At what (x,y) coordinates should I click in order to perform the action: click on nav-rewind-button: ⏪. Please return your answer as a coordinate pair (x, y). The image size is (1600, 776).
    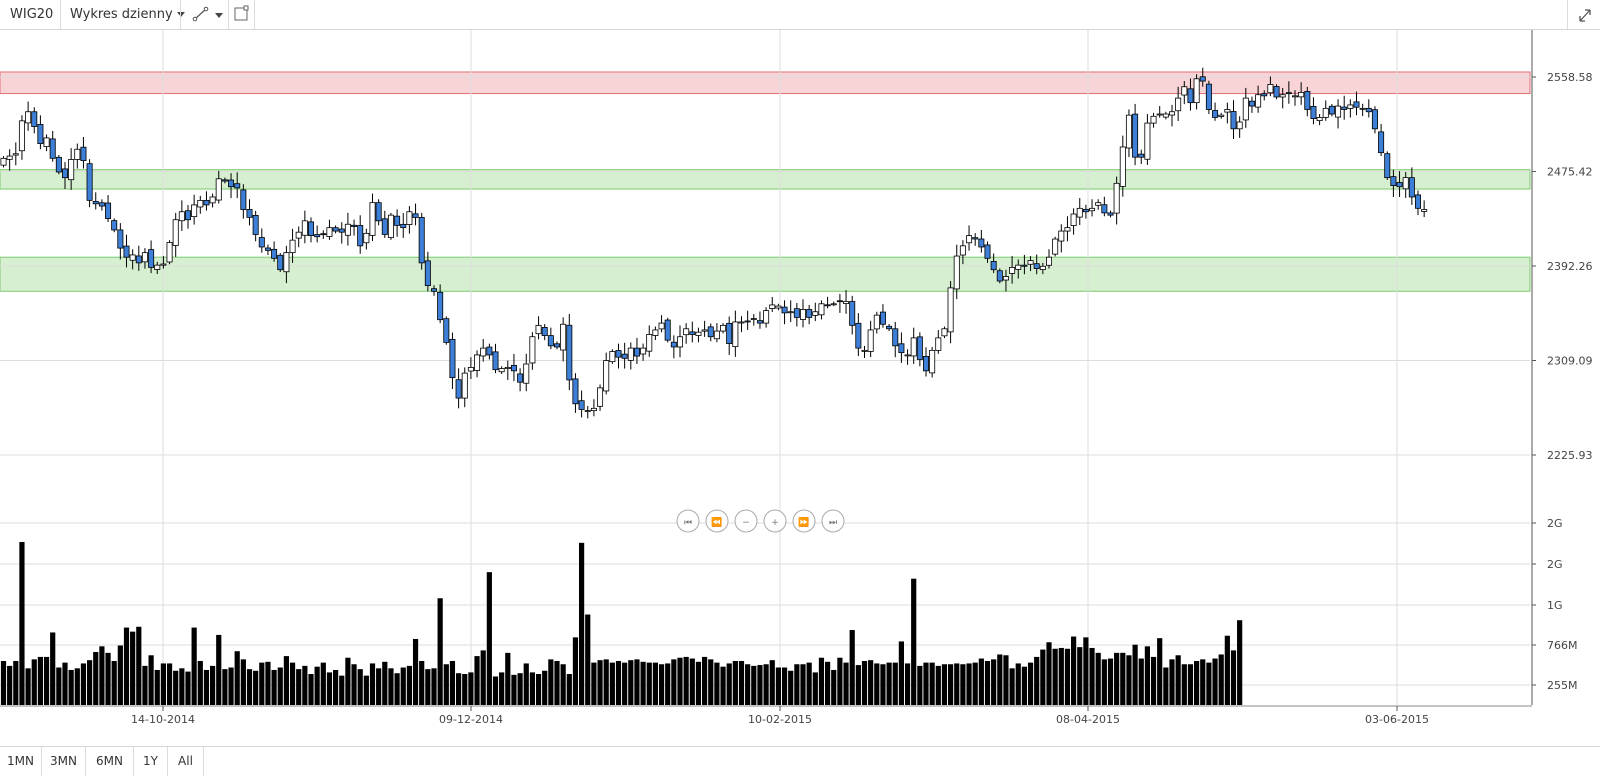
    Looking at the image, I should click on (717, 521).